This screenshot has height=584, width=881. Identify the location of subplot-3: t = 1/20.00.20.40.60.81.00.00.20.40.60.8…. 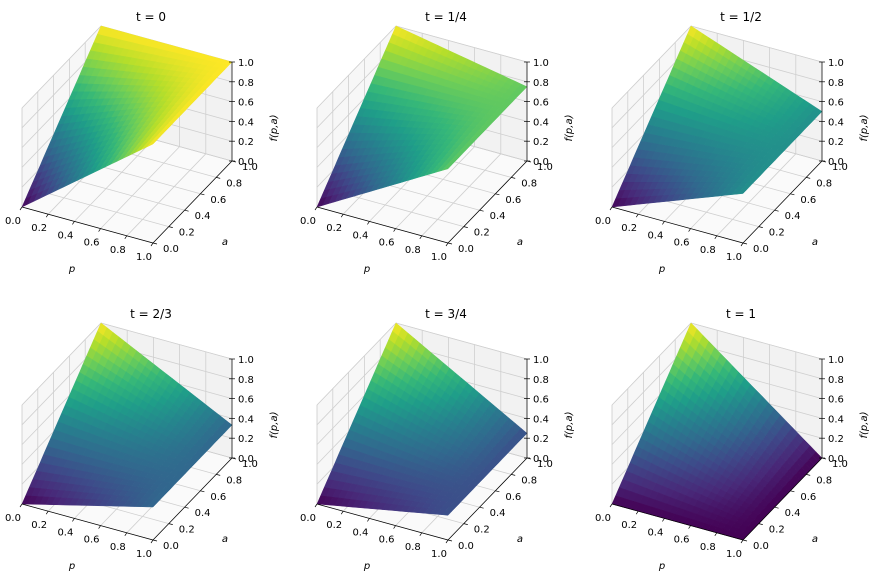
(732, 142).